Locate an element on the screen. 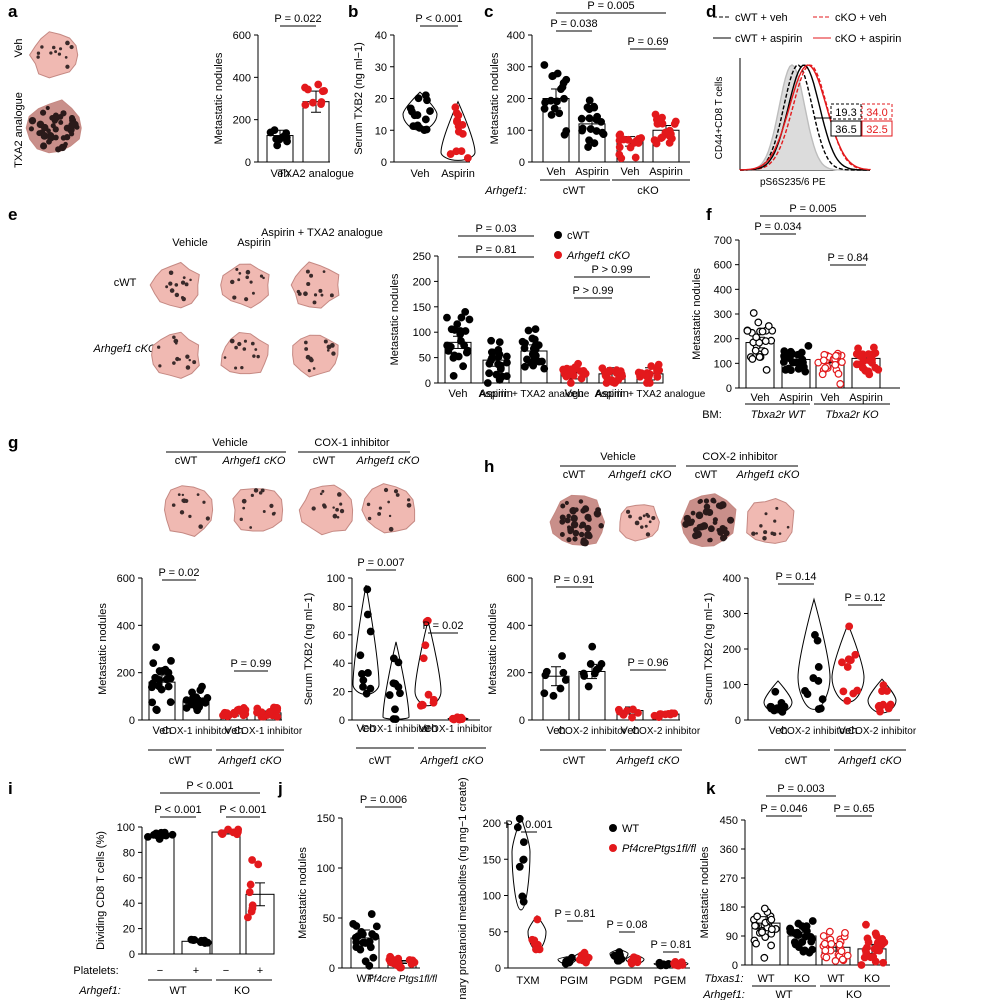 The height and width of the screenshot is (1000, 1000). i-group-label: WT is located at coordinates (177, 991).